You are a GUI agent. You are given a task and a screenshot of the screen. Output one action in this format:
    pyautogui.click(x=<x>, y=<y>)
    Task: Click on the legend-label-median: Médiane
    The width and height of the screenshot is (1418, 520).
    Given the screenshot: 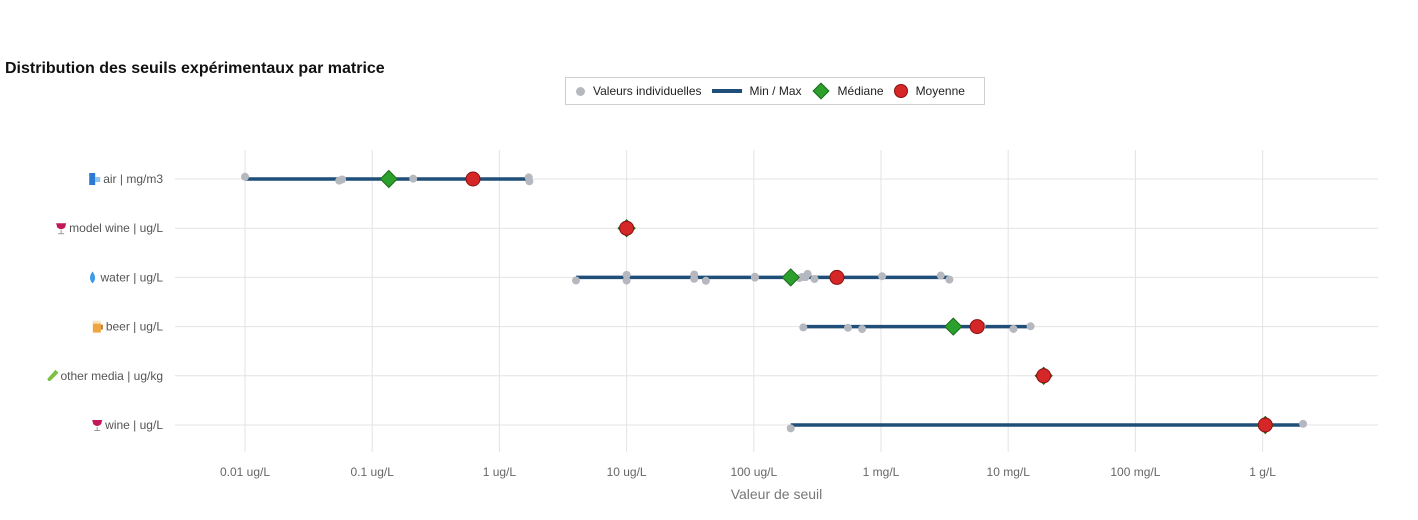 What is the action you would take?
    pyautogui.click(x=860, y=91)
    